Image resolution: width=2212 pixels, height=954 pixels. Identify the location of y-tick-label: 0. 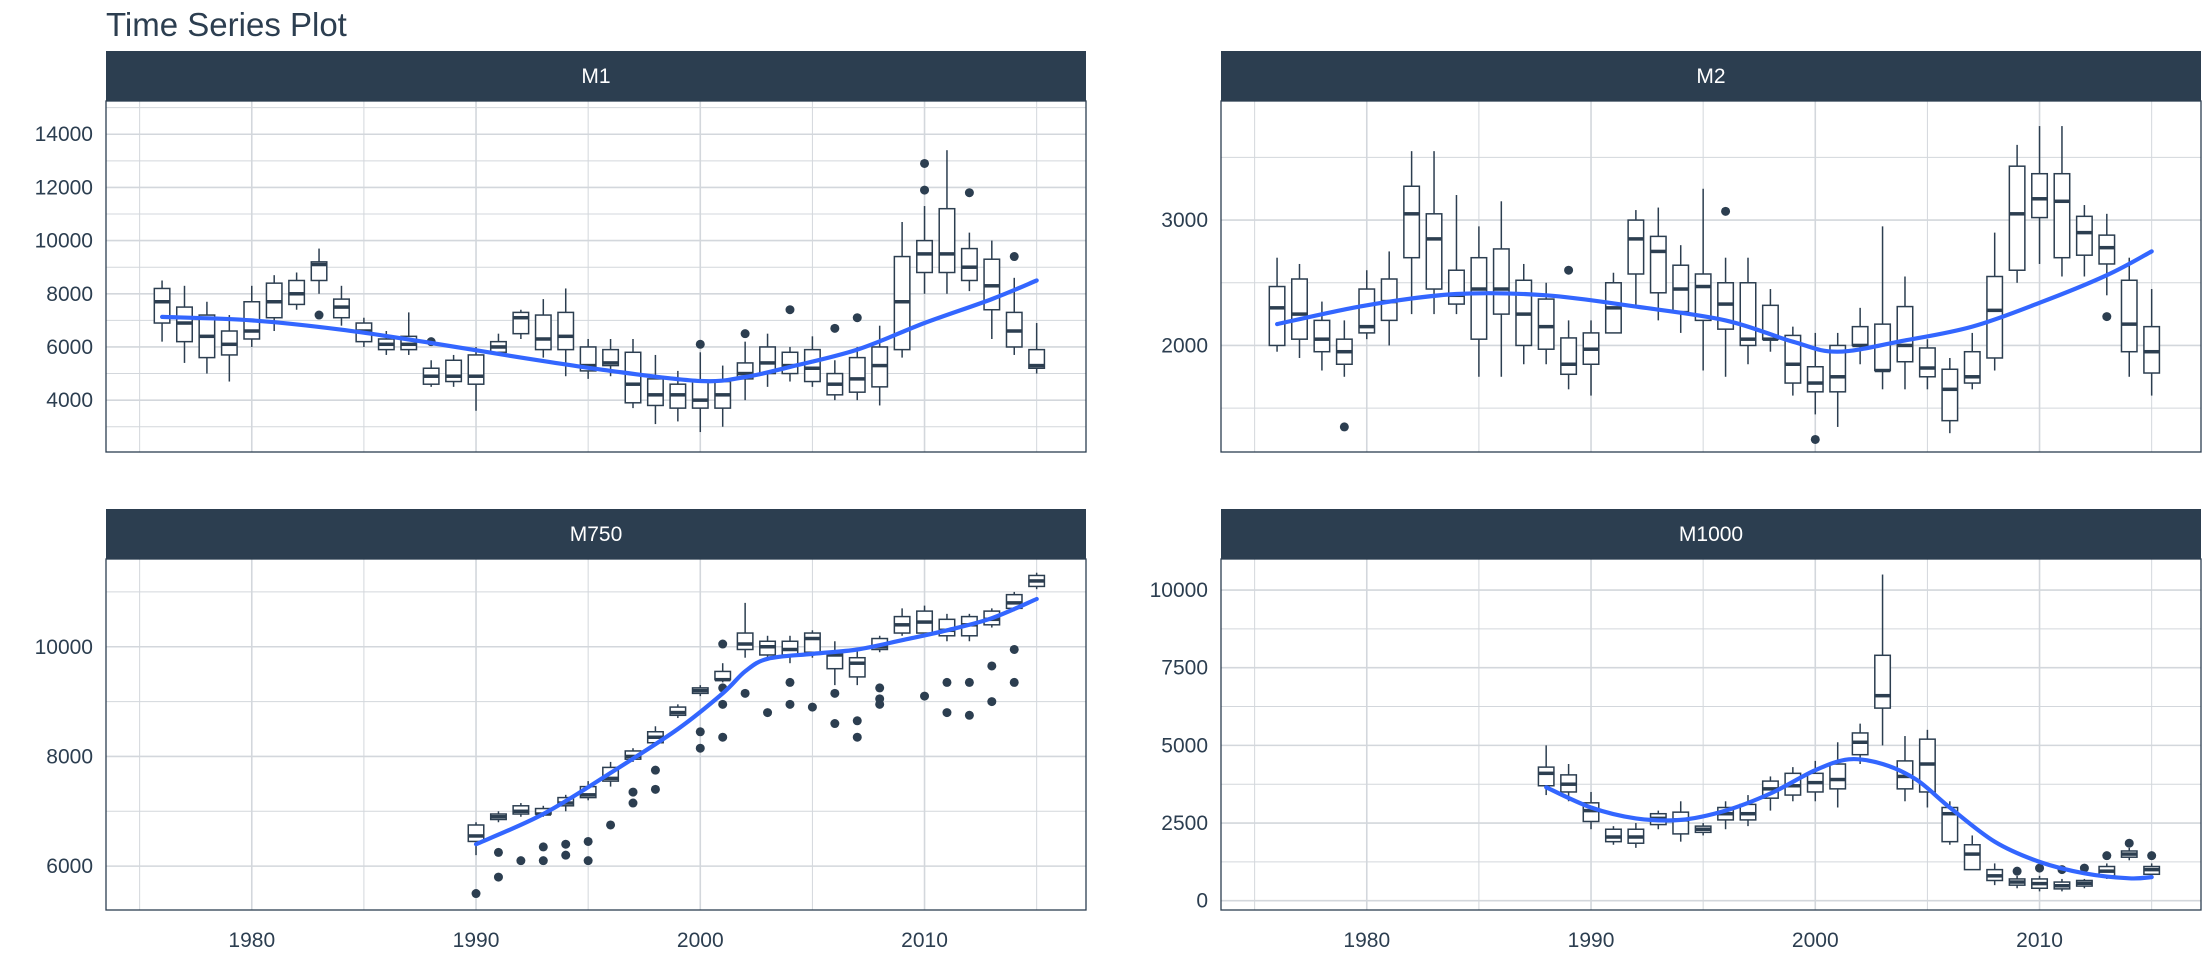
(1202, 901).